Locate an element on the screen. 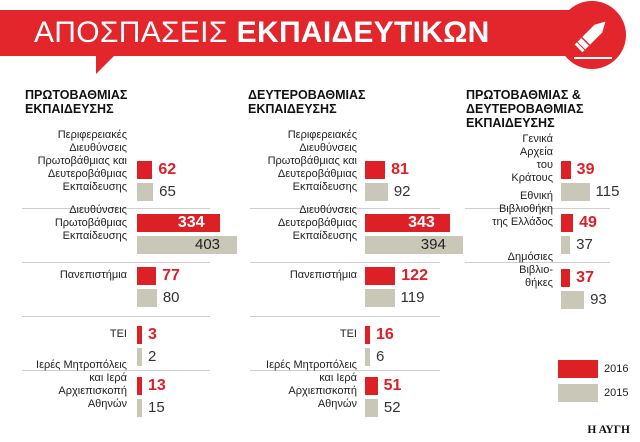 This screenshot has width=640, height=442. page-title: ΑΠΟΣΠΑΣΕΙΣ ΕΚΠΑΙΔΕΥΤΙΚΩΝ is located at coordinates (262, 33).